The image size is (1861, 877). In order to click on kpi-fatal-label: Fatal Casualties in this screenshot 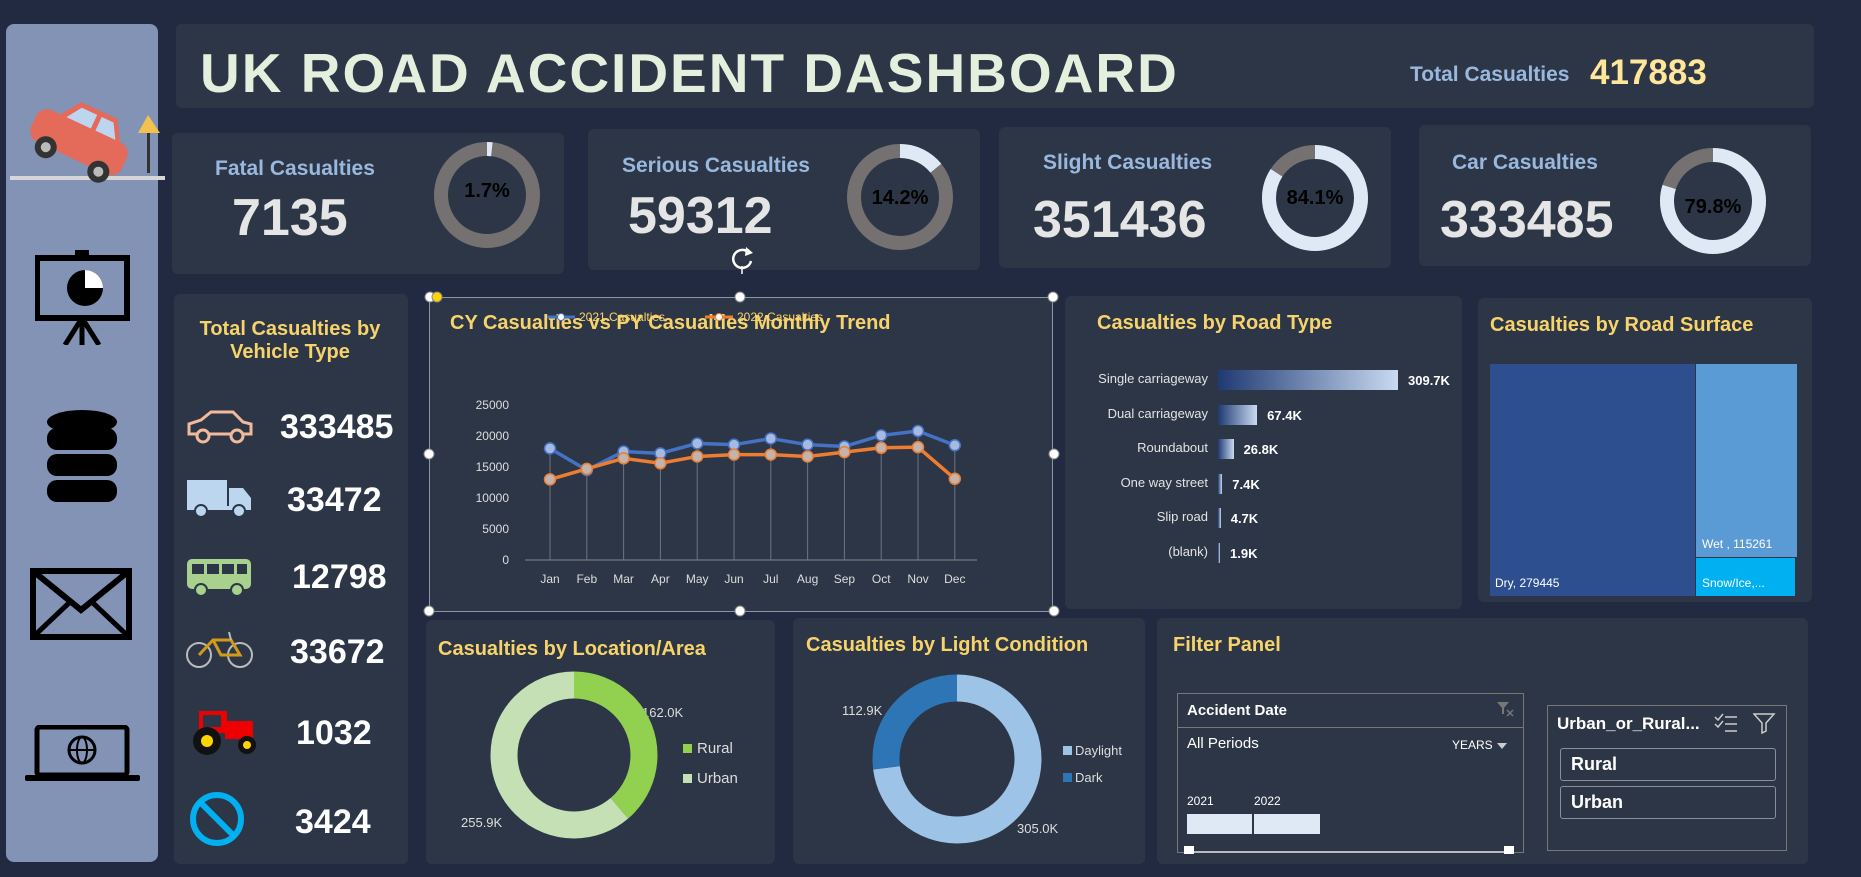, I will do `click(295, 168)`.